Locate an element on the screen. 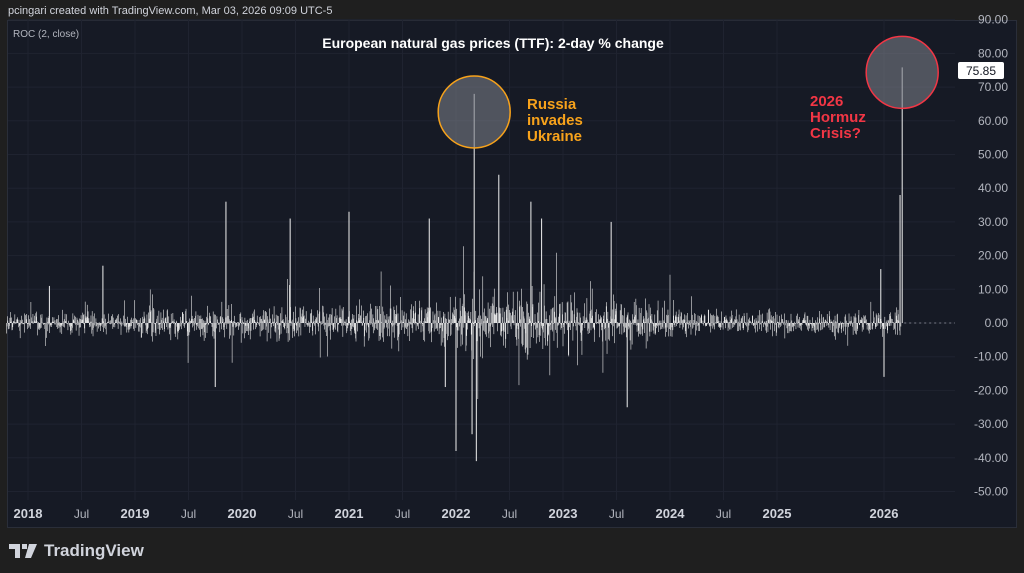 The height and width of the screenshot is (573, 1024). x-tick-label: 2025 is located at coordinates (777, 513).